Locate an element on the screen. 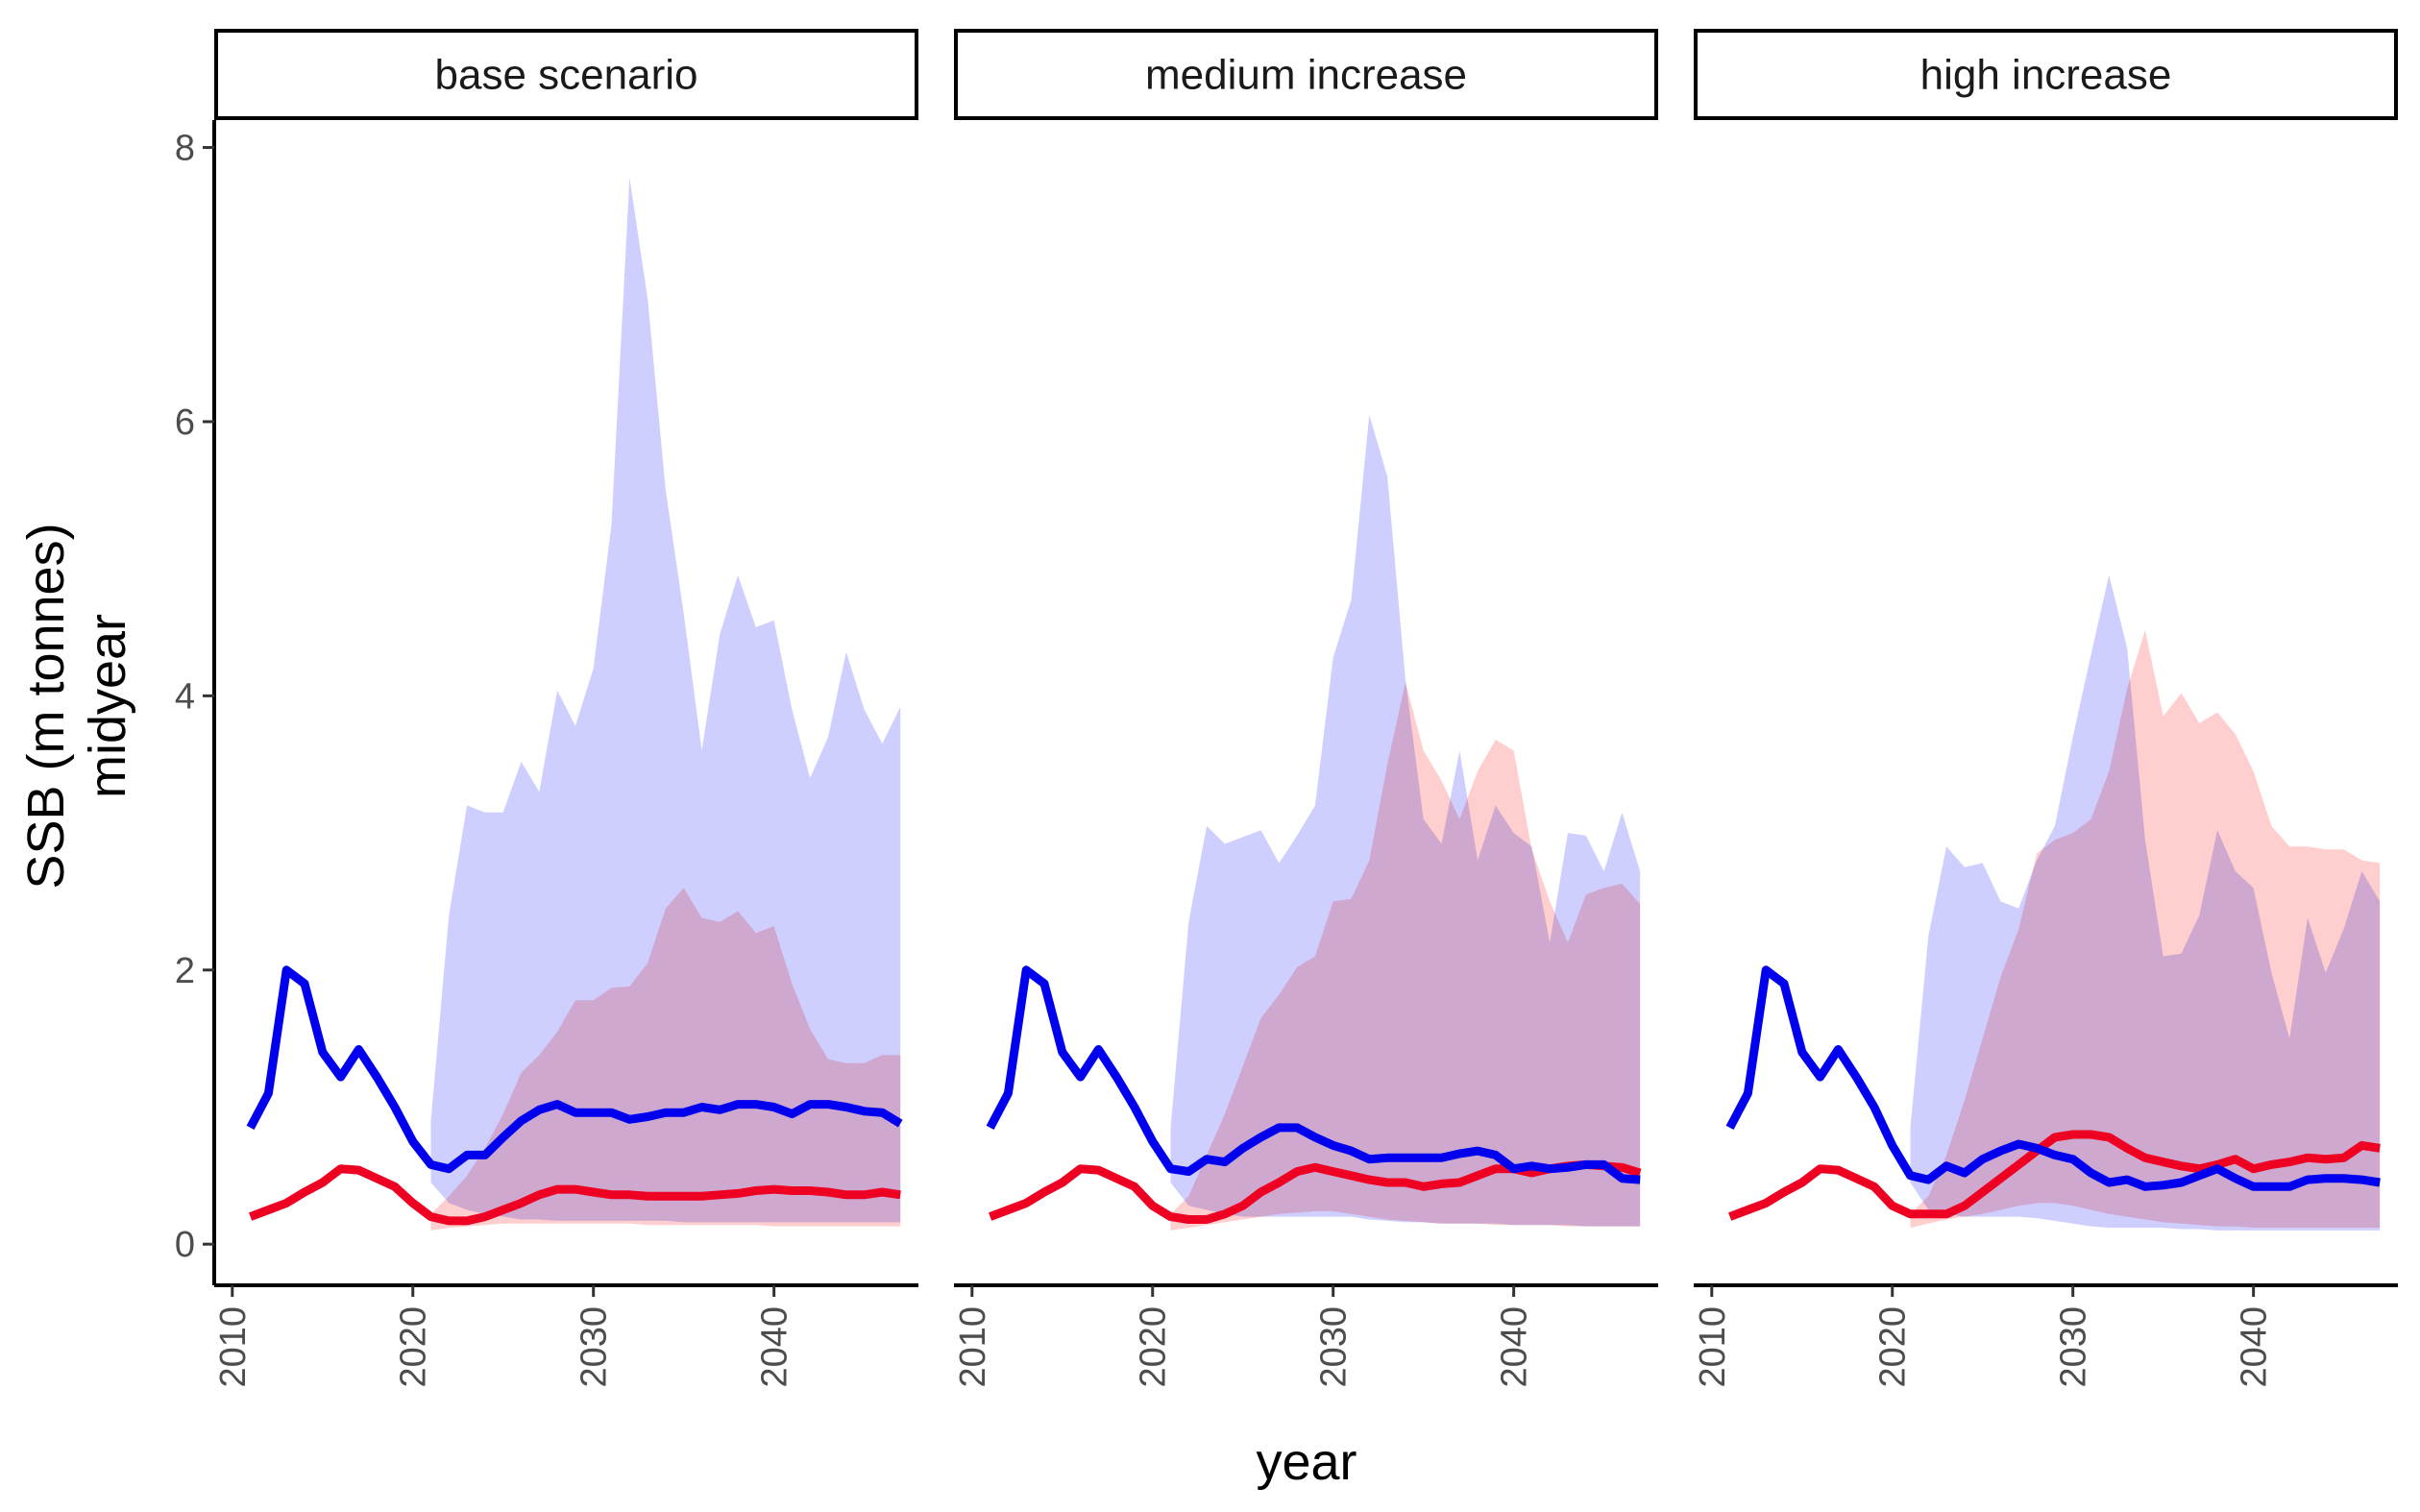 The height and width of the screenshot is (1512, 2420). facet-strip-title: high increase is located at coordinates (2046, 75).